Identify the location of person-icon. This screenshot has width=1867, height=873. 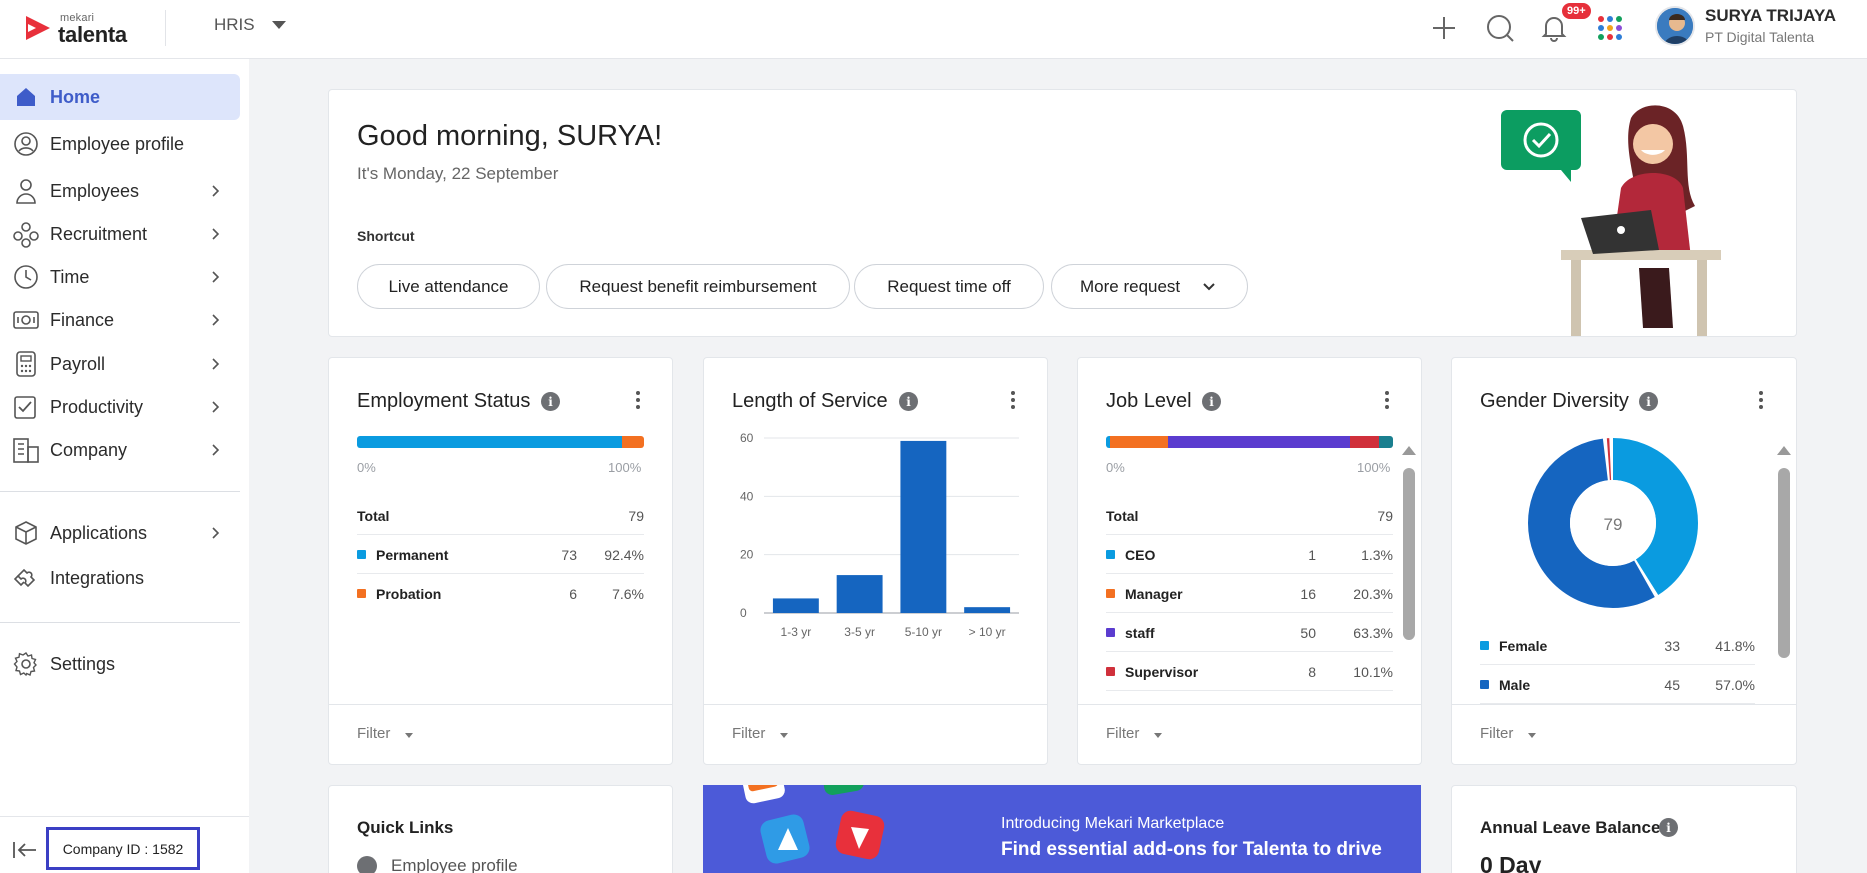
(26, 191).